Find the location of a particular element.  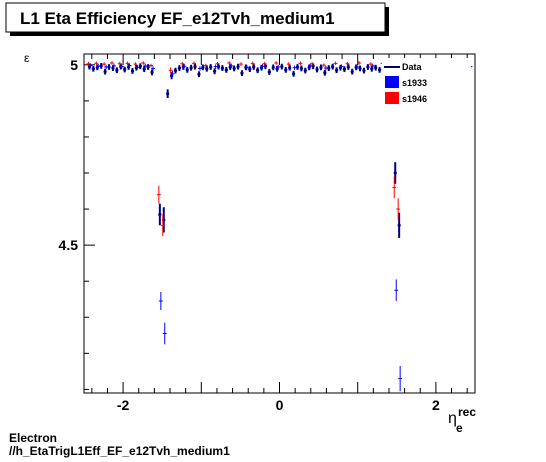

y-axis-label: ε is located at coordinates (27, 58).